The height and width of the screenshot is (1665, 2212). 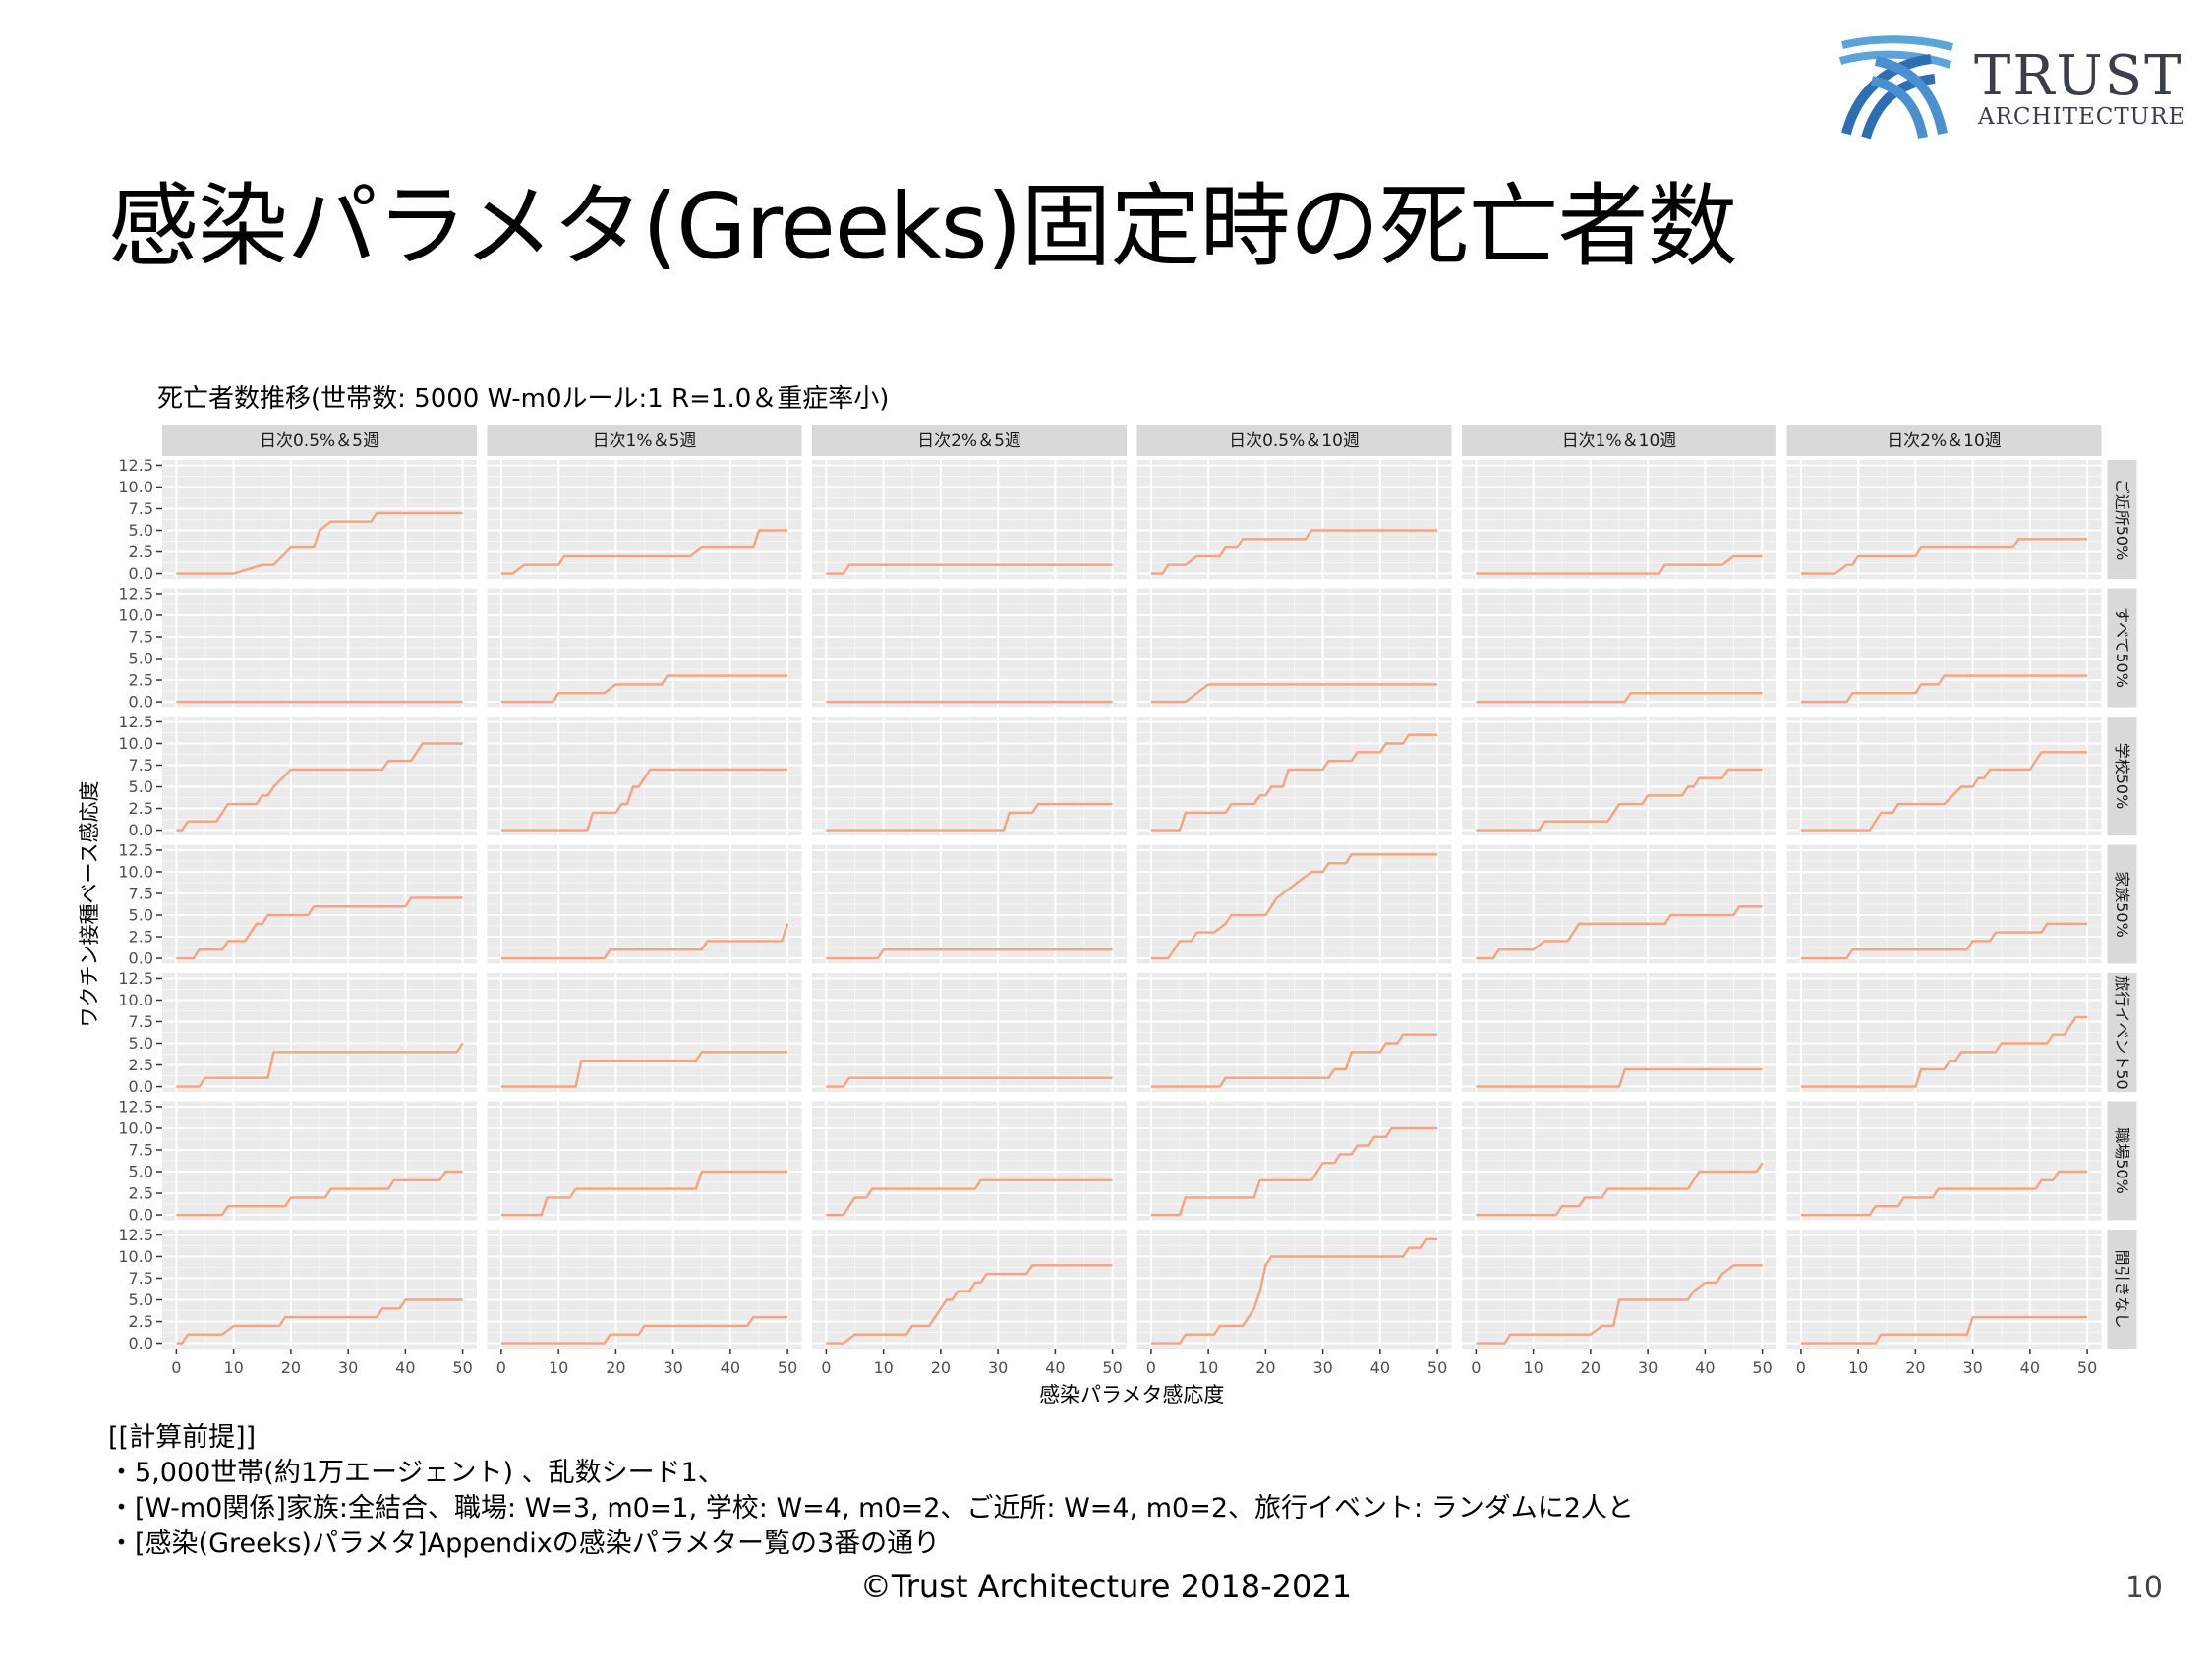 I want to click on row-strip-label: すべて50%, so click(x=2122, y=647).